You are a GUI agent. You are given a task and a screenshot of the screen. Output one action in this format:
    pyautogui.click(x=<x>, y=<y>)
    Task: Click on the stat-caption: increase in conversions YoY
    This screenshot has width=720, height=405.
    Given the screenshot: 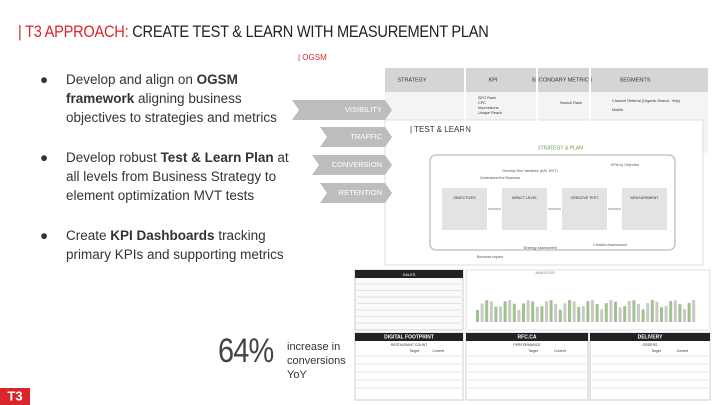 What is the action you would take?
    pyautogui.click(x=316, y=361)
    